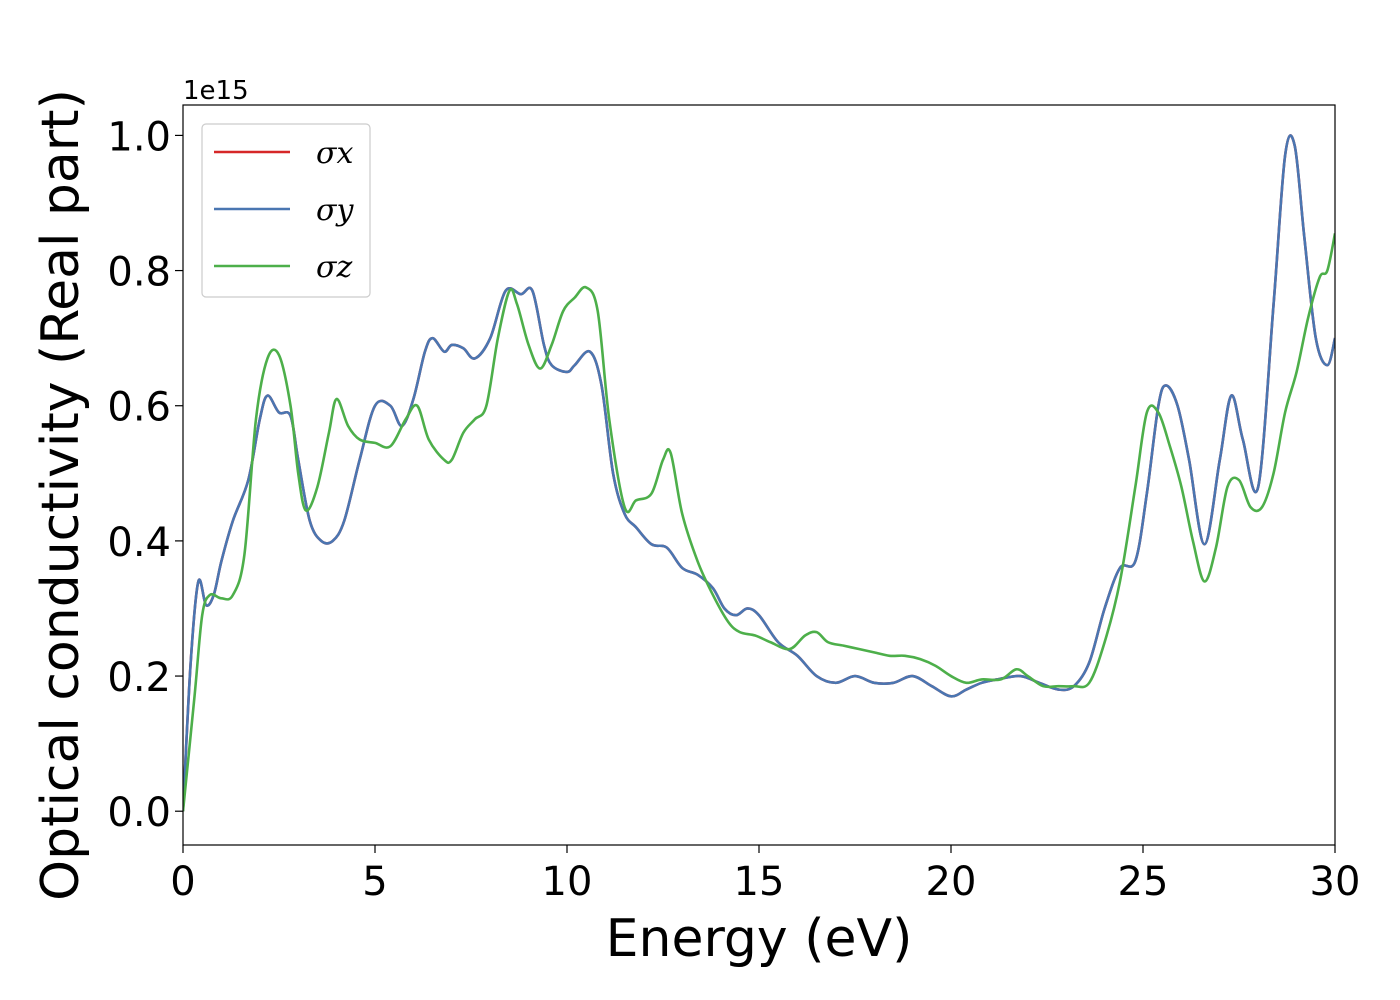 The width and height of the screenshot is (1400, 1000). Describe the element at coordinates (1143, 882) in the screenshot. I see `x-tick-label: 25` at that location.